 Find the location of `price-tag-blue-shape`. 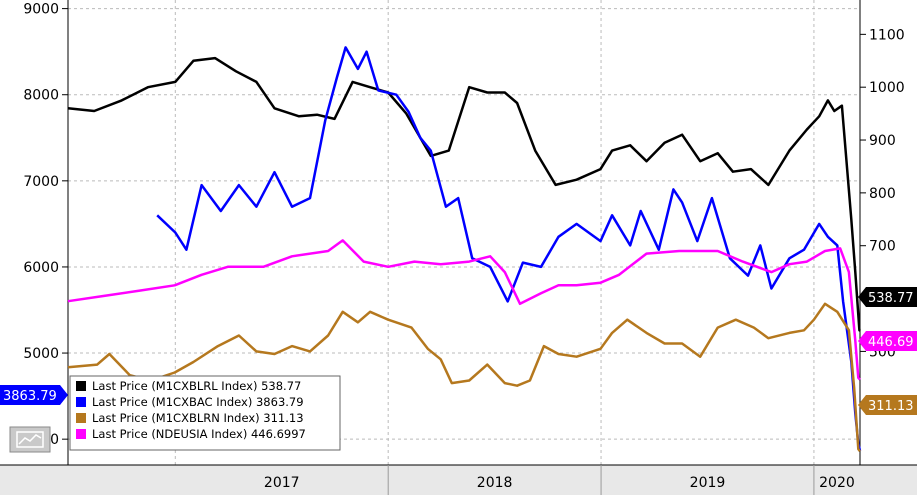

price-tag-blue-shape is located at coordinates (34, 395).